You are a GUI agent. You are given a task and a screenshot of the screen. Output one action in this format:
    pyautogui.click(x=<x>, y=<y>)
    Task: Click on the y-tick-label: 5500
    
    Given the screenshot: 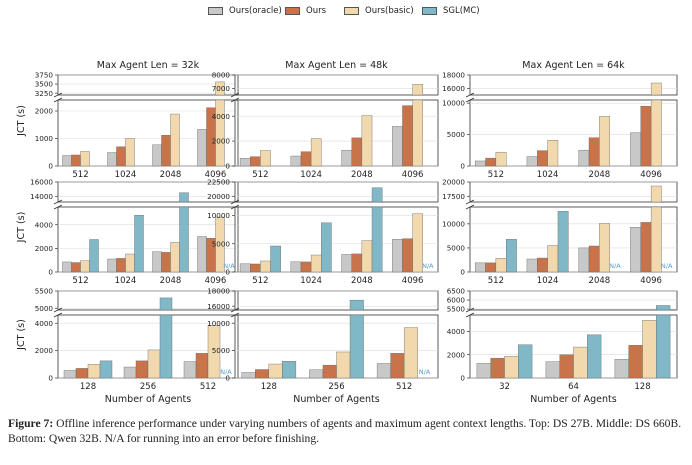 What is the action you would take?
    pyautogui.click(x=456, y=309)
    